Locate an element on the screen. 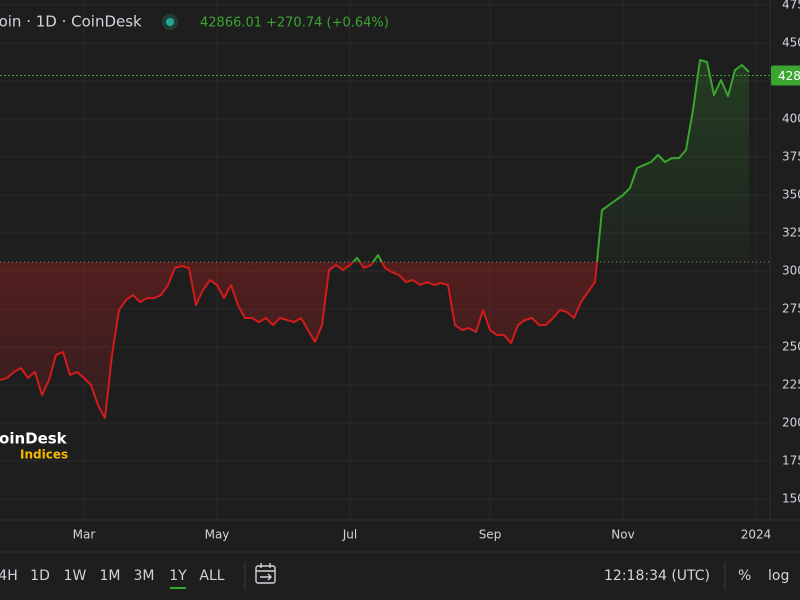 The image size is (800, 600). x-tick-label: Mar is located at coordinates (84, 535).